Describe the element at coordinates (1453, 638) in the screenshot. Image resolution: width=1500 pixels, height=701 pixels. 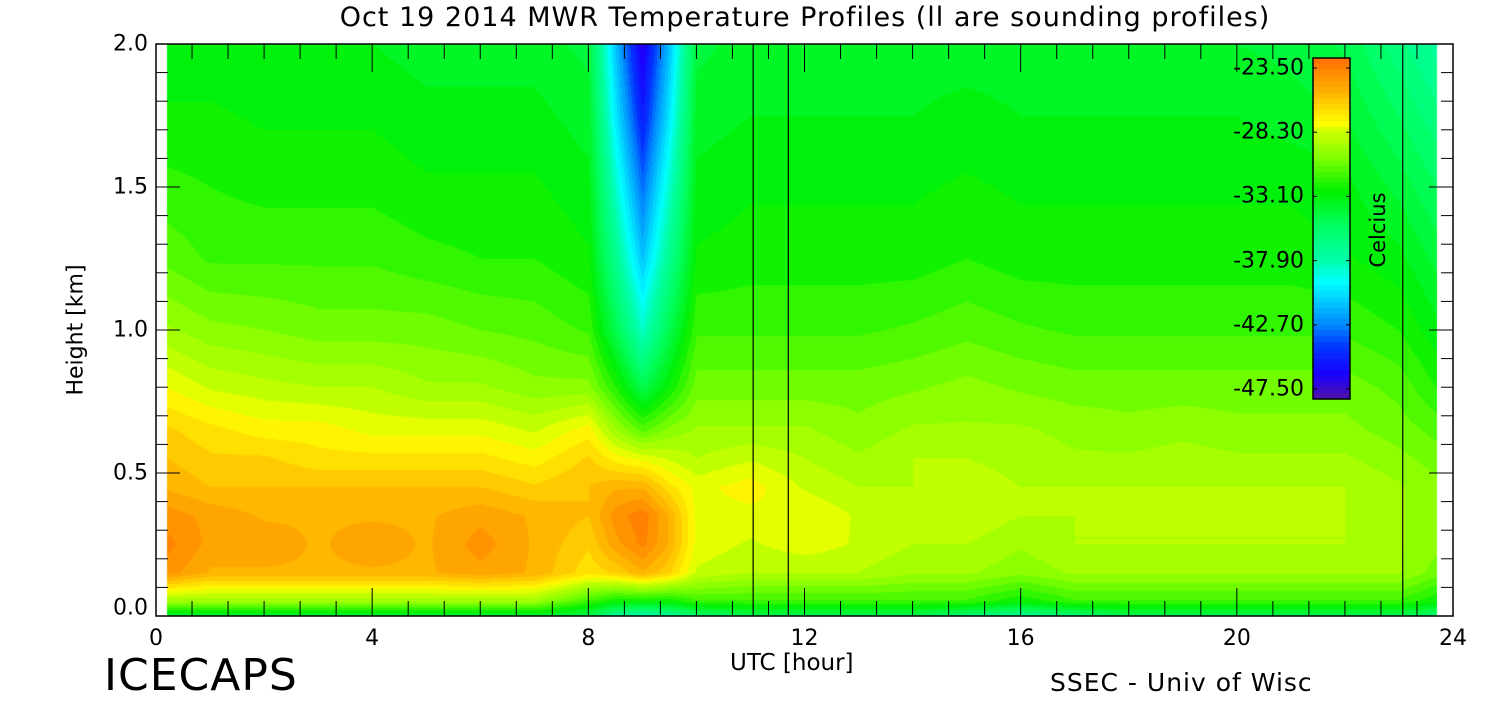
I see `x-tick-label: 24` at that location.